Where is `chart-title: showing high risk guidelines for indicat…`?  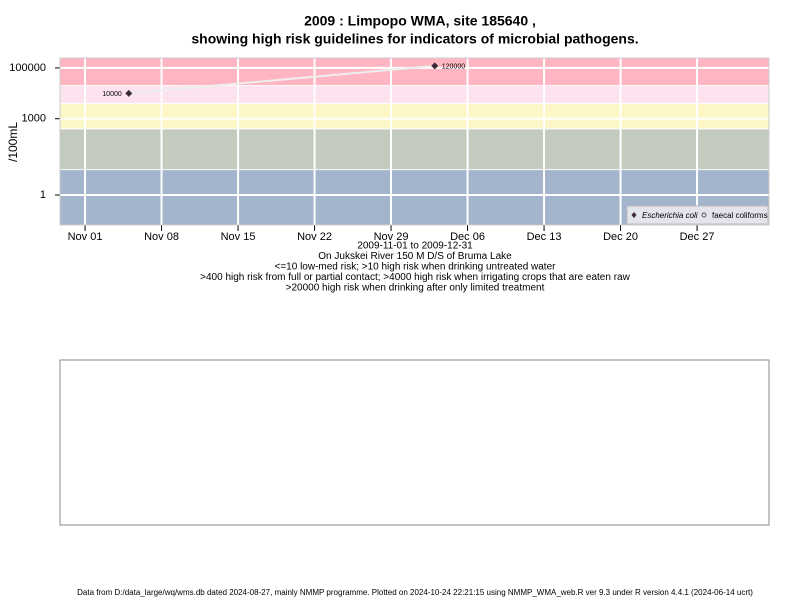
chart-title: showing high risk guidelines for indicat… is located at coordinates (414, 39).